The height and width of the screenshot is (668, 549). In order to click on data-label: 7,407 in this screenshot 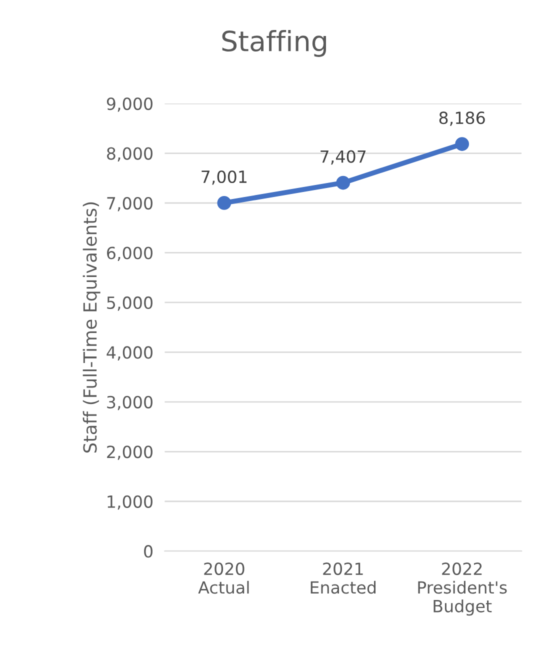, I will do `click(343, 157)`.